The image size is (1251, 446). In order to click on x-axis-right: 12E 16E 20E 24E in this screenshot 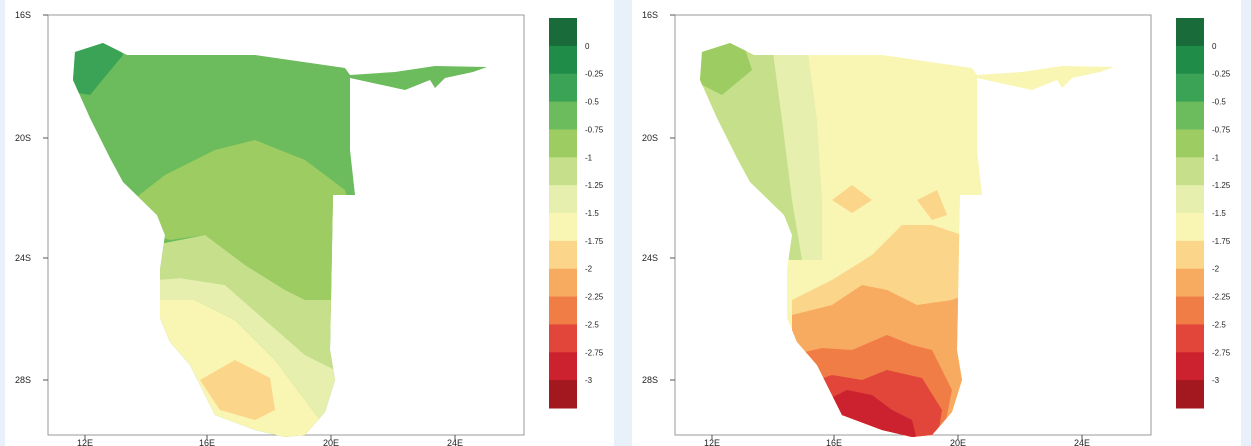, I will do `click(897, 440)`.